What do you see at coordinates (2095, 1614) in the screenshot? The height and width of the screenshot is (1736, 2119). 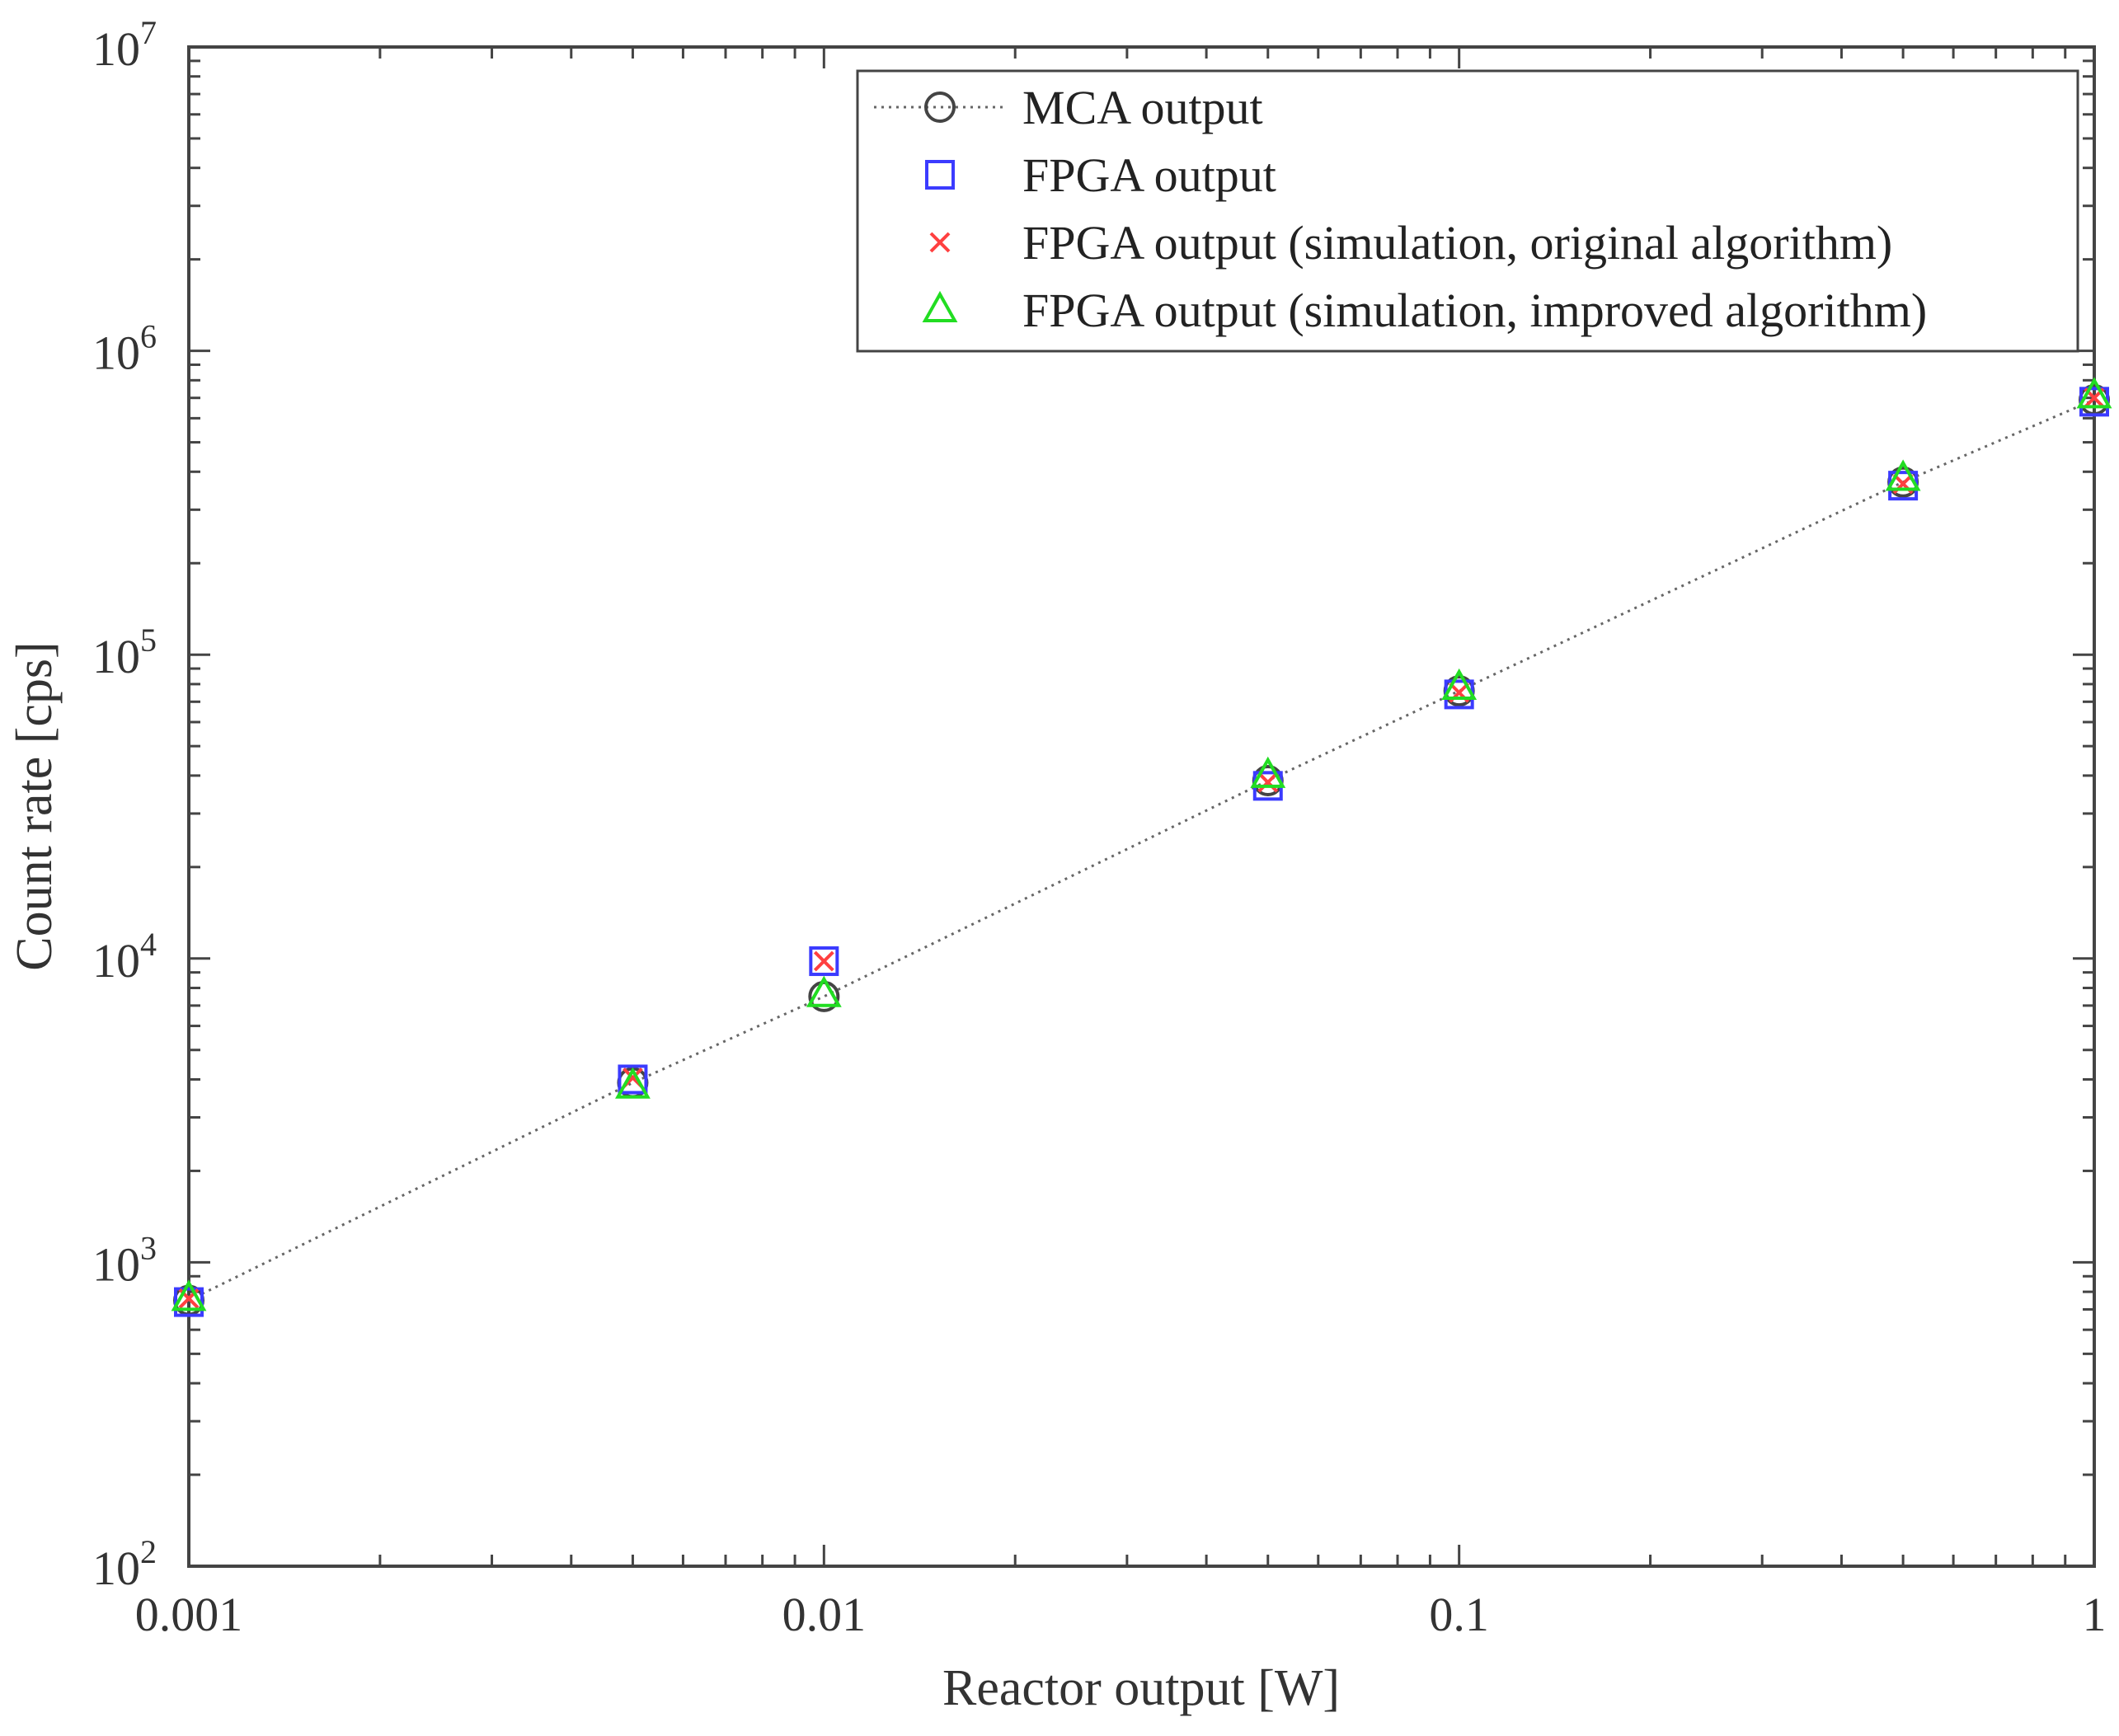 I see `x-tick-label: 1` at bounding box center [2095, 1614].